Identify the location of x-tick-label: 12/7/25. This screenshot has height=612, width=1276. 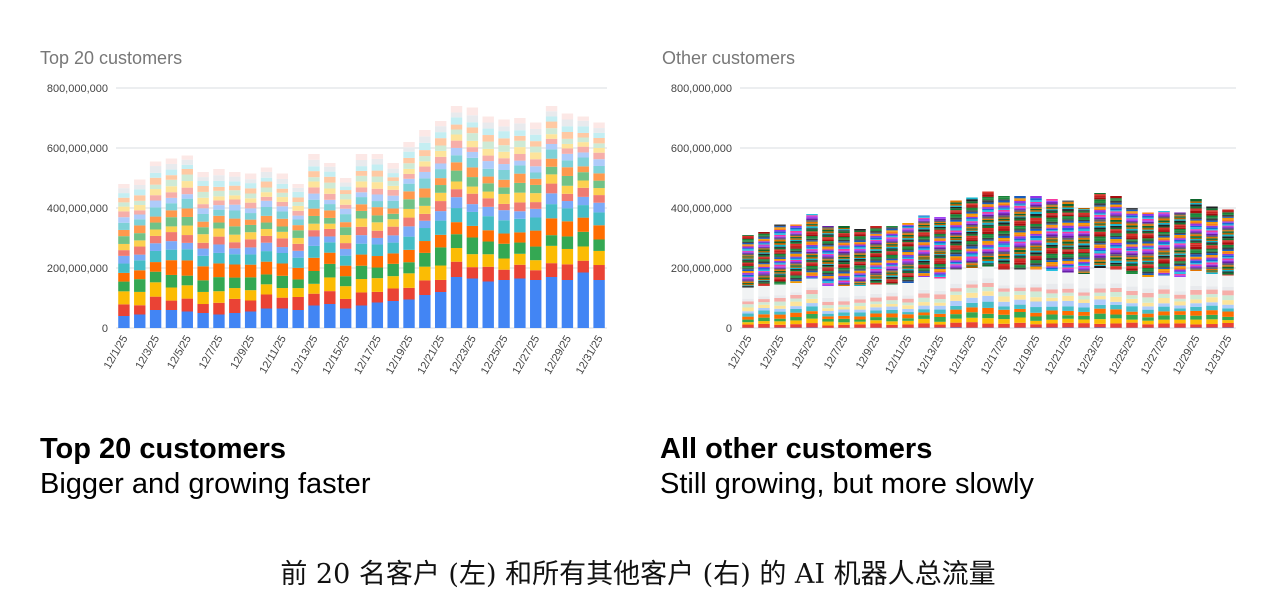
(211, 353).